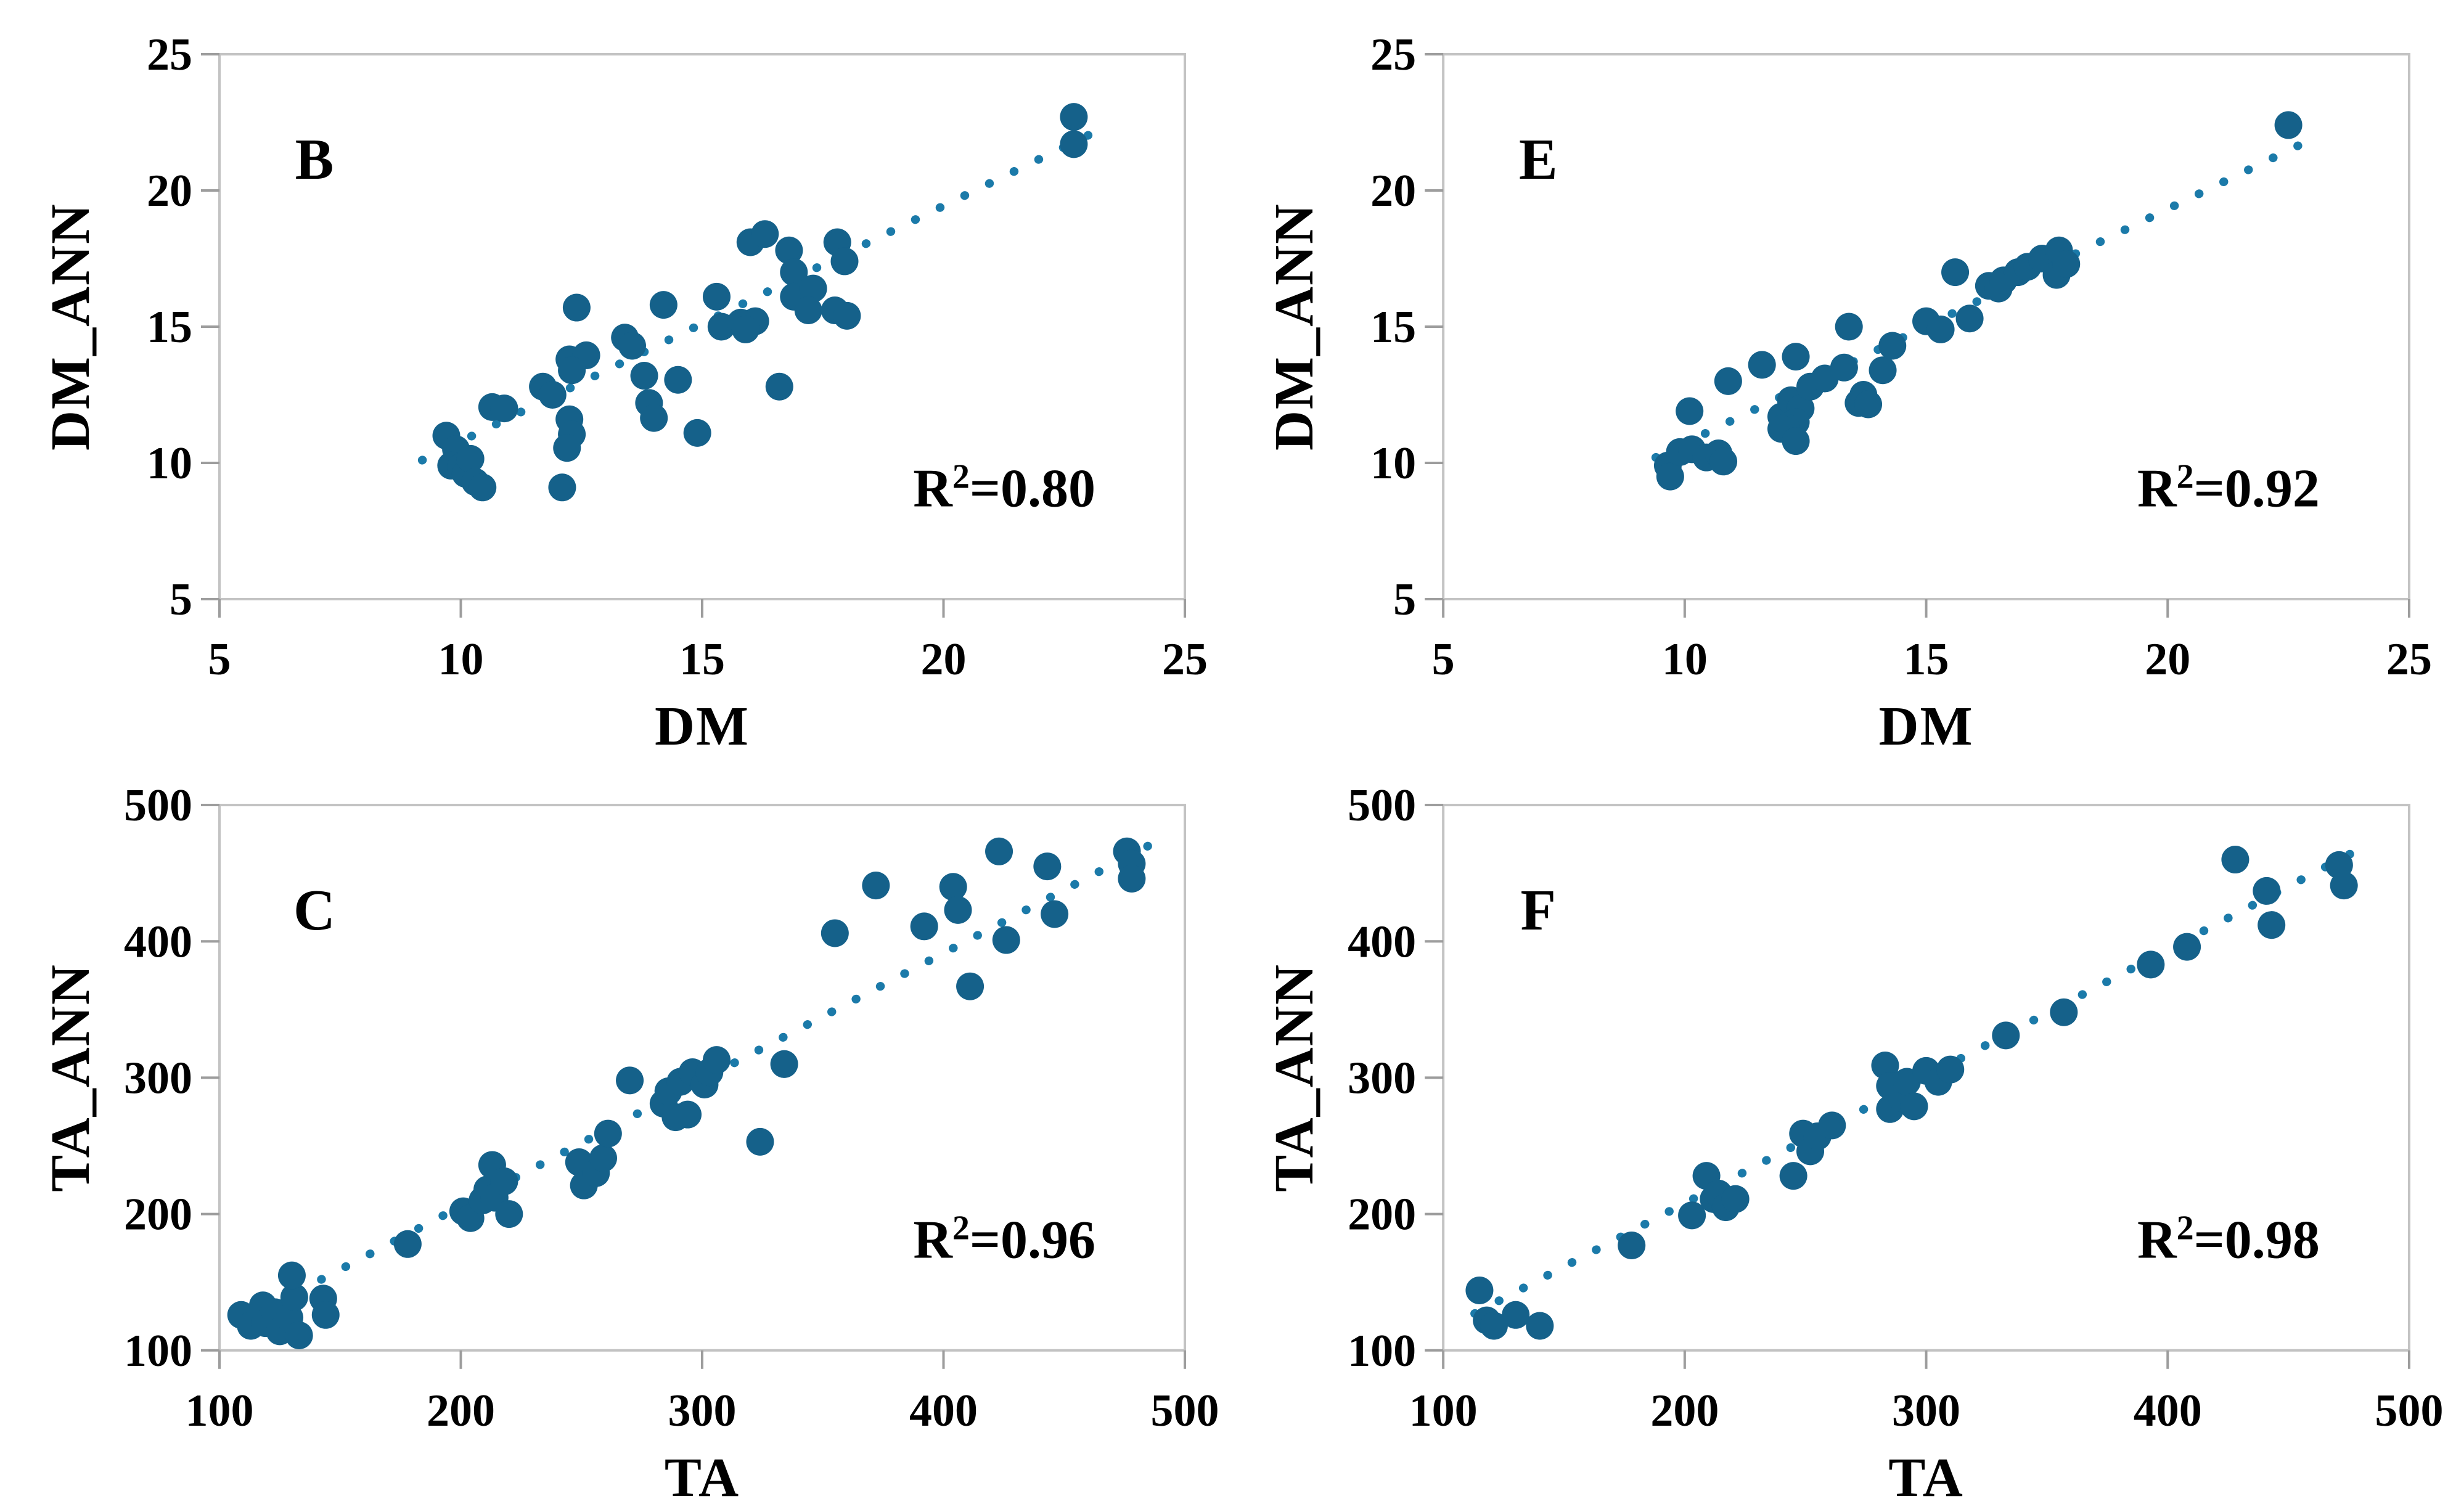 This screenshot has width=2448, height=1512. I want to click on y-axis-label: TA_ANN, so click(70, 1077).